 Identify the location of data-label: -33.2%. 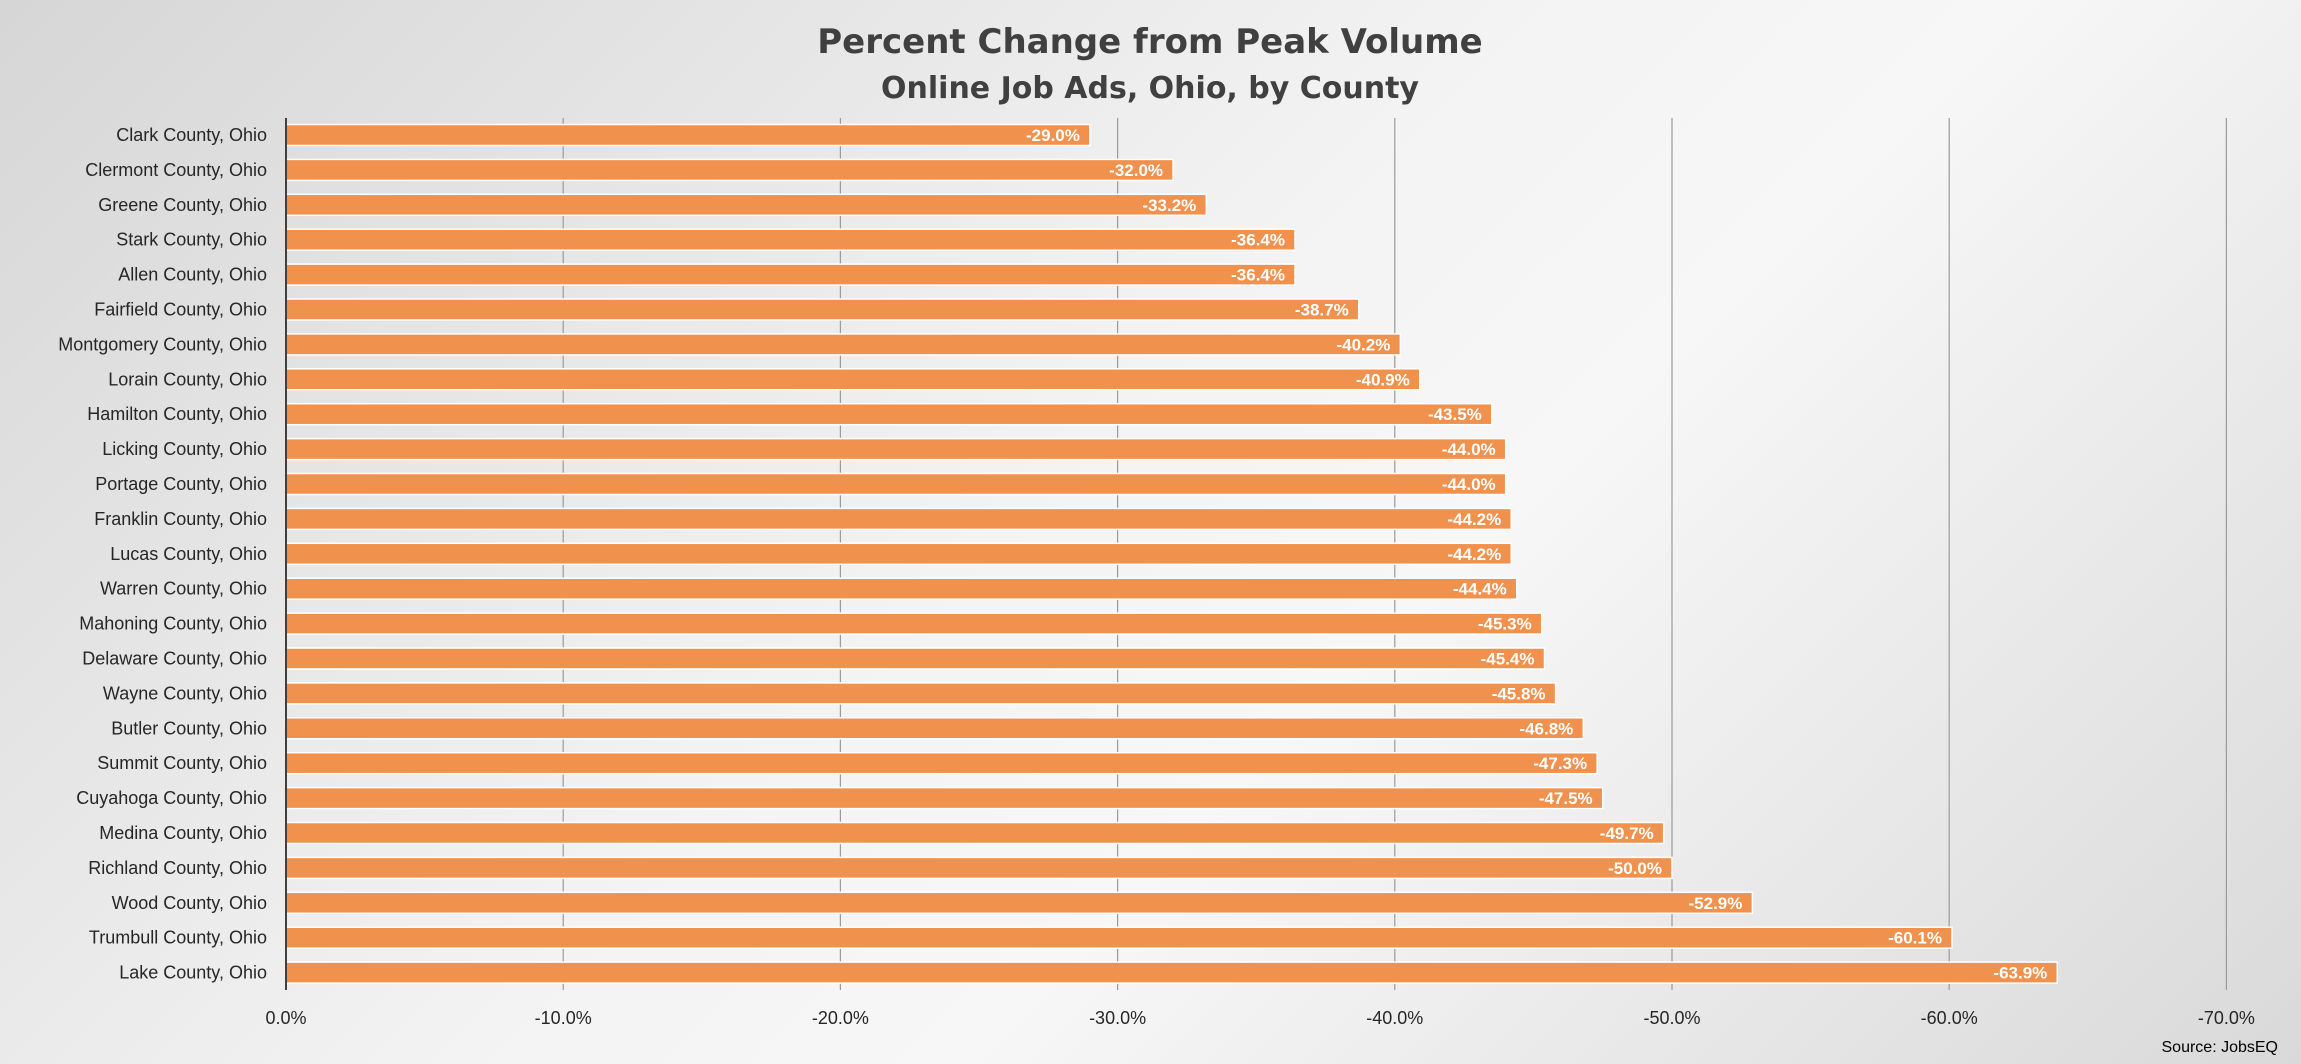
(1169, 205).